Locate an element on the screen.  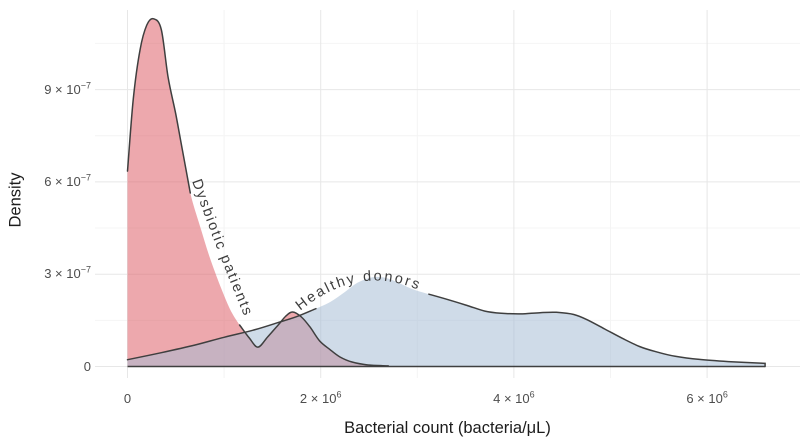
y-axis-title: Density is located at coordinates (15, 200).